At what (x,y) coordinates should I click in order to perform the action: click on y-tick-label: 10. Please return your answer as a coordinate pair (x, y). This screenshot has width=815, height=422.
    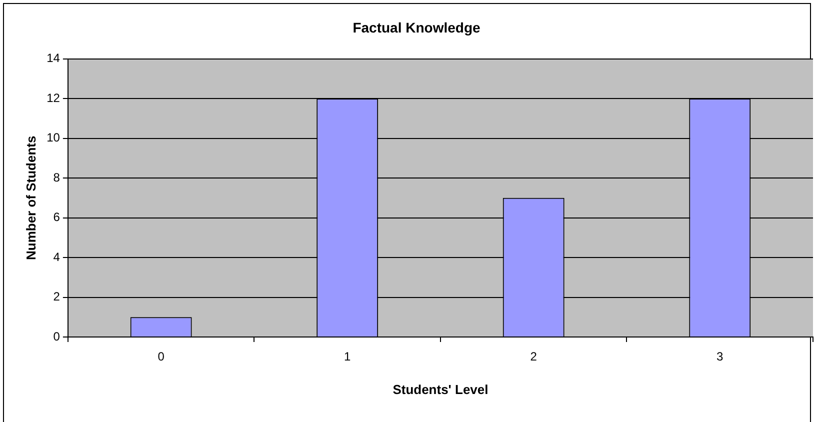
    Looking at the image, I should click on (53, 137).